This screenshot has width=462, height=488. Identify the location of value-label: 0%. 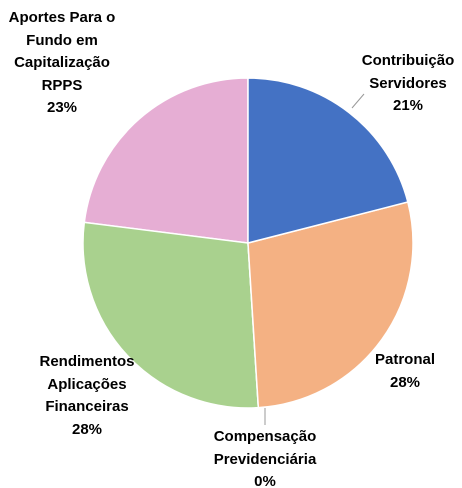
(265, 480).